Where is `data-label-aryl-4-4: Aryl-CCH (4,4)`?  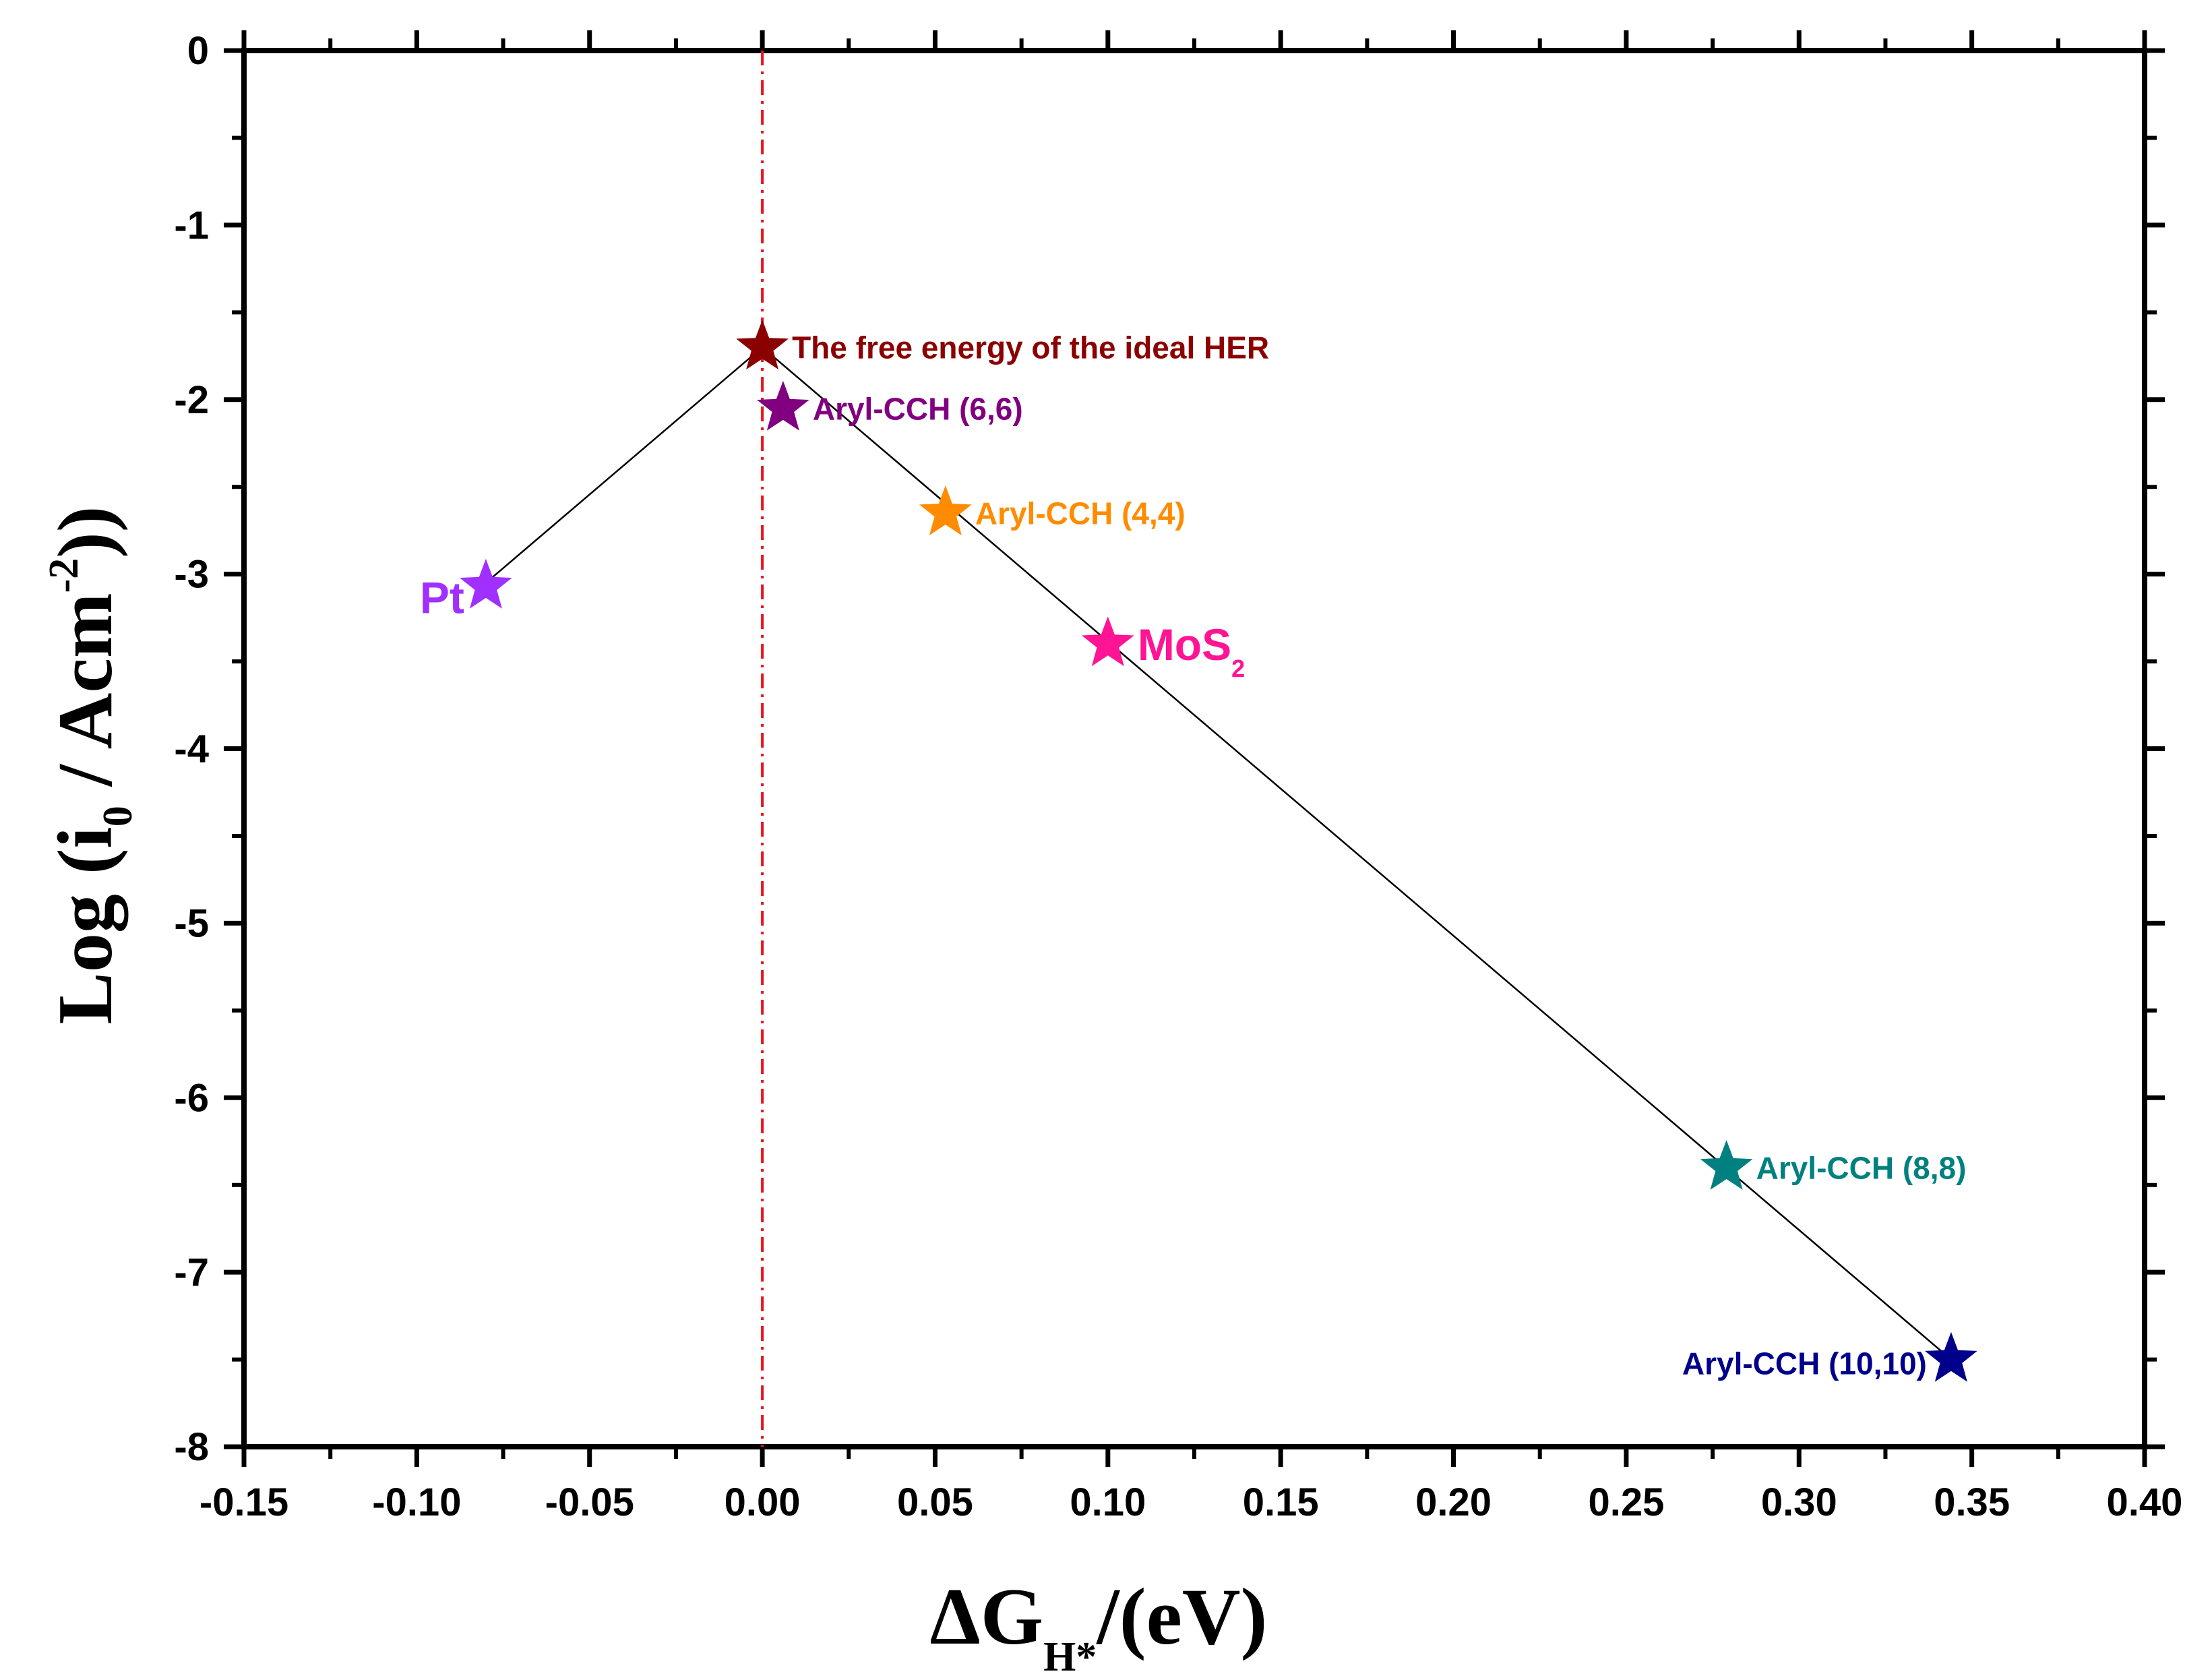 data-label-aryl-4-4: Aryl-CCH (4,4) is located at coordinates (1080, 513).